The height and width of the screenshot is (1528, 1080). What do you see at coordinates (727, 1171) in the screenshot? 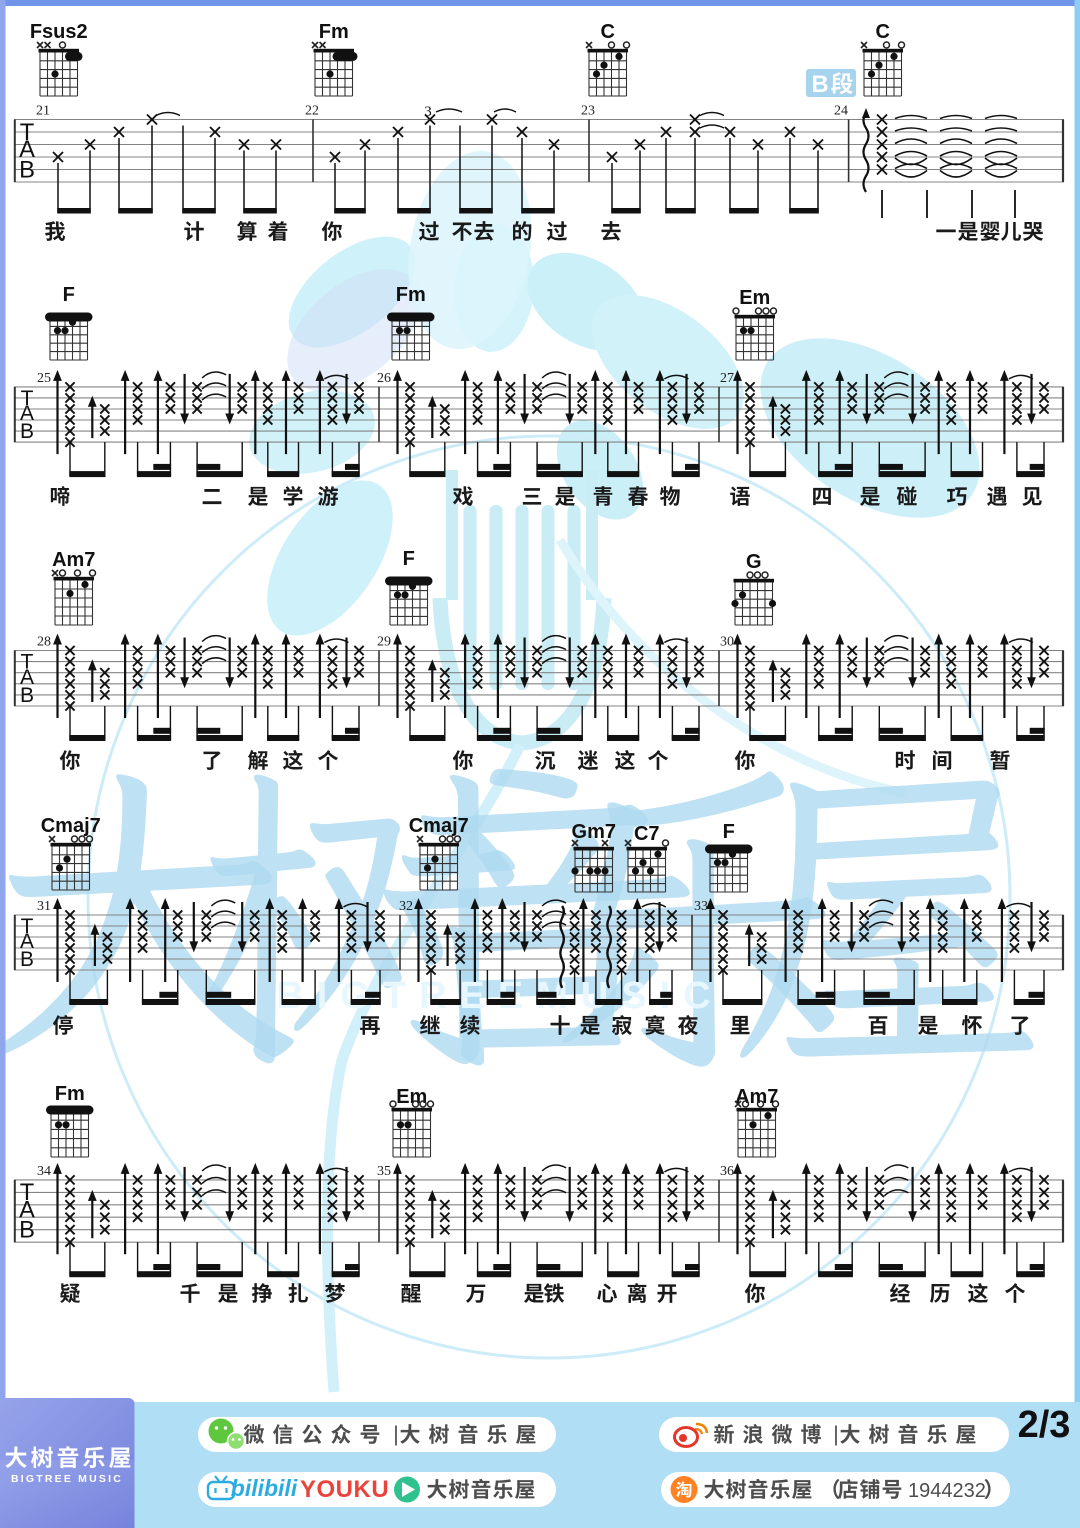
I see `svg-text: 36` at bounding box center [727, 1171].